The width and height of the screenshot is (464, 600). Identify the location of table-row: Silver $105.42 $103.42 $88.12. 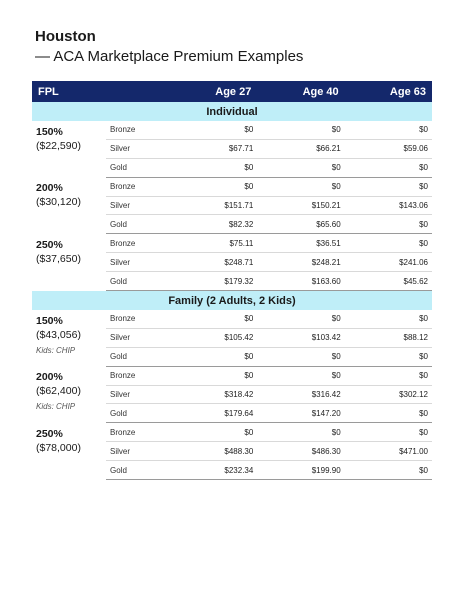
(232, 338).